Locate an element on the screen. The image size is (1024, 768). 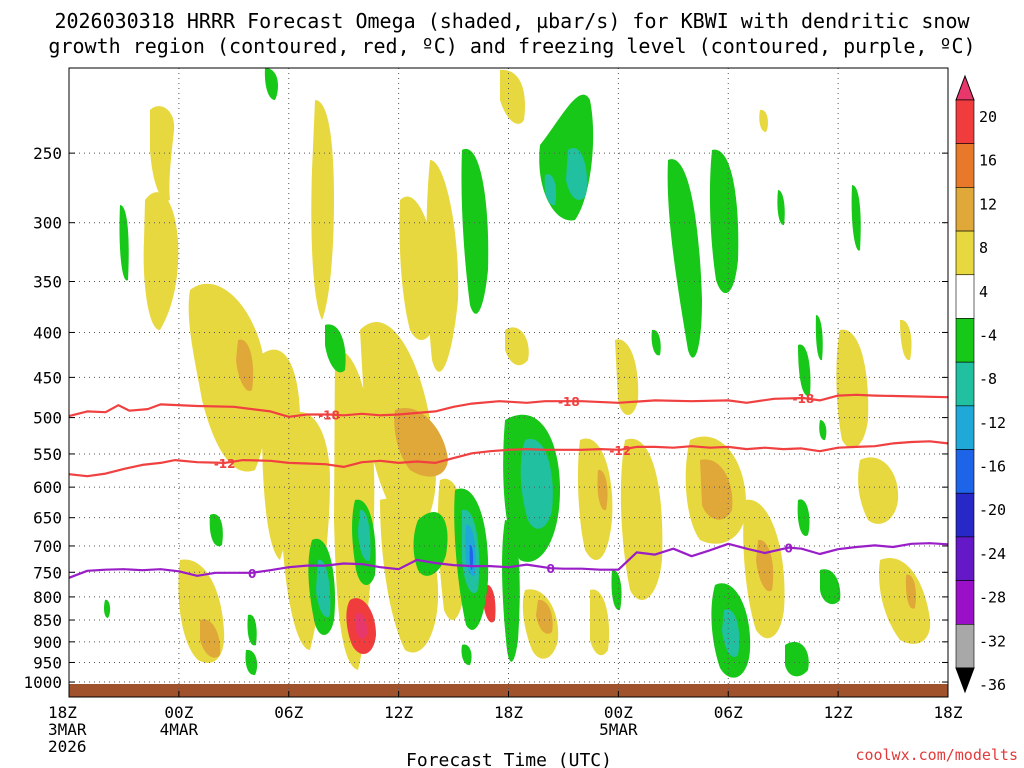
y-tick-label: 950 is located at coordinates (47, 662).